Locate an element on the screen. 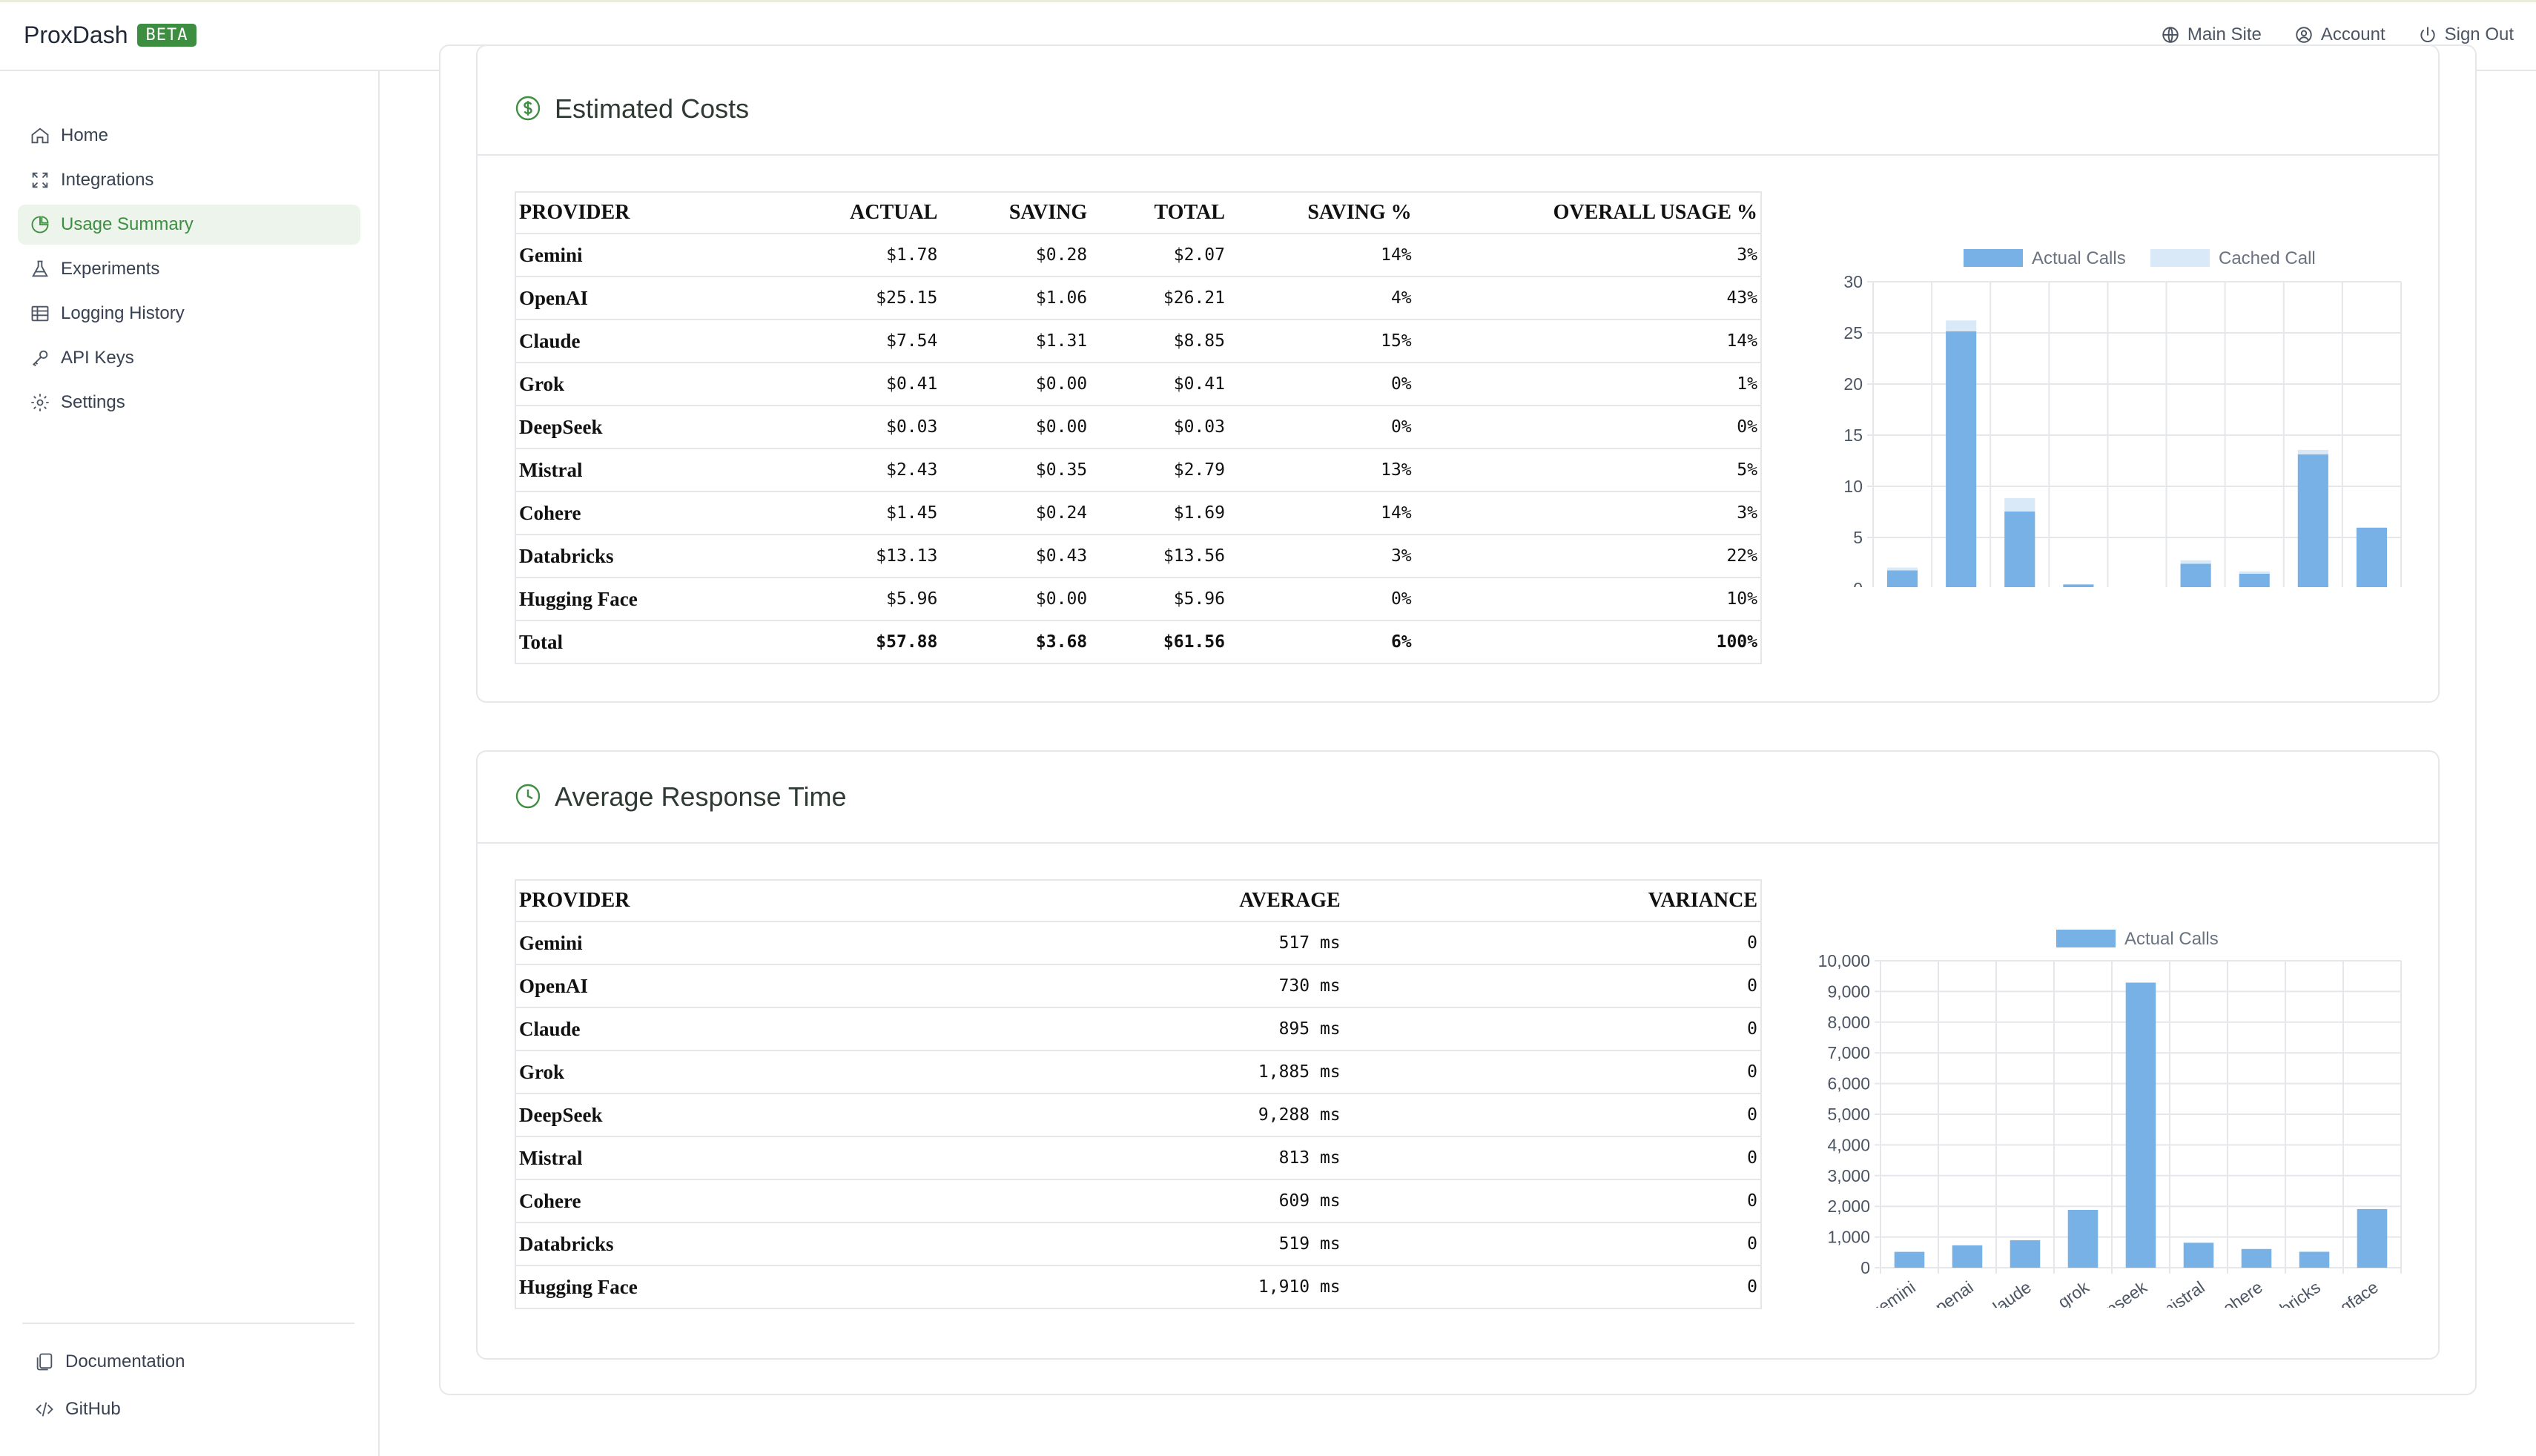 Image resolution: width=2536 pixels, height=1456 pixels. value-cell: $1.06 is located at coordinates (1016, 298).